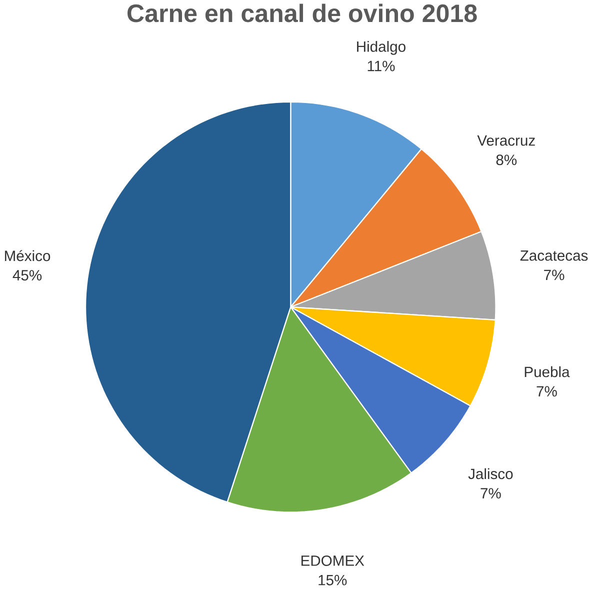  What do you see at coordinates (381, 66) in the screenshot?
I see `data-label: 11%` at bounding box center [381, 66].